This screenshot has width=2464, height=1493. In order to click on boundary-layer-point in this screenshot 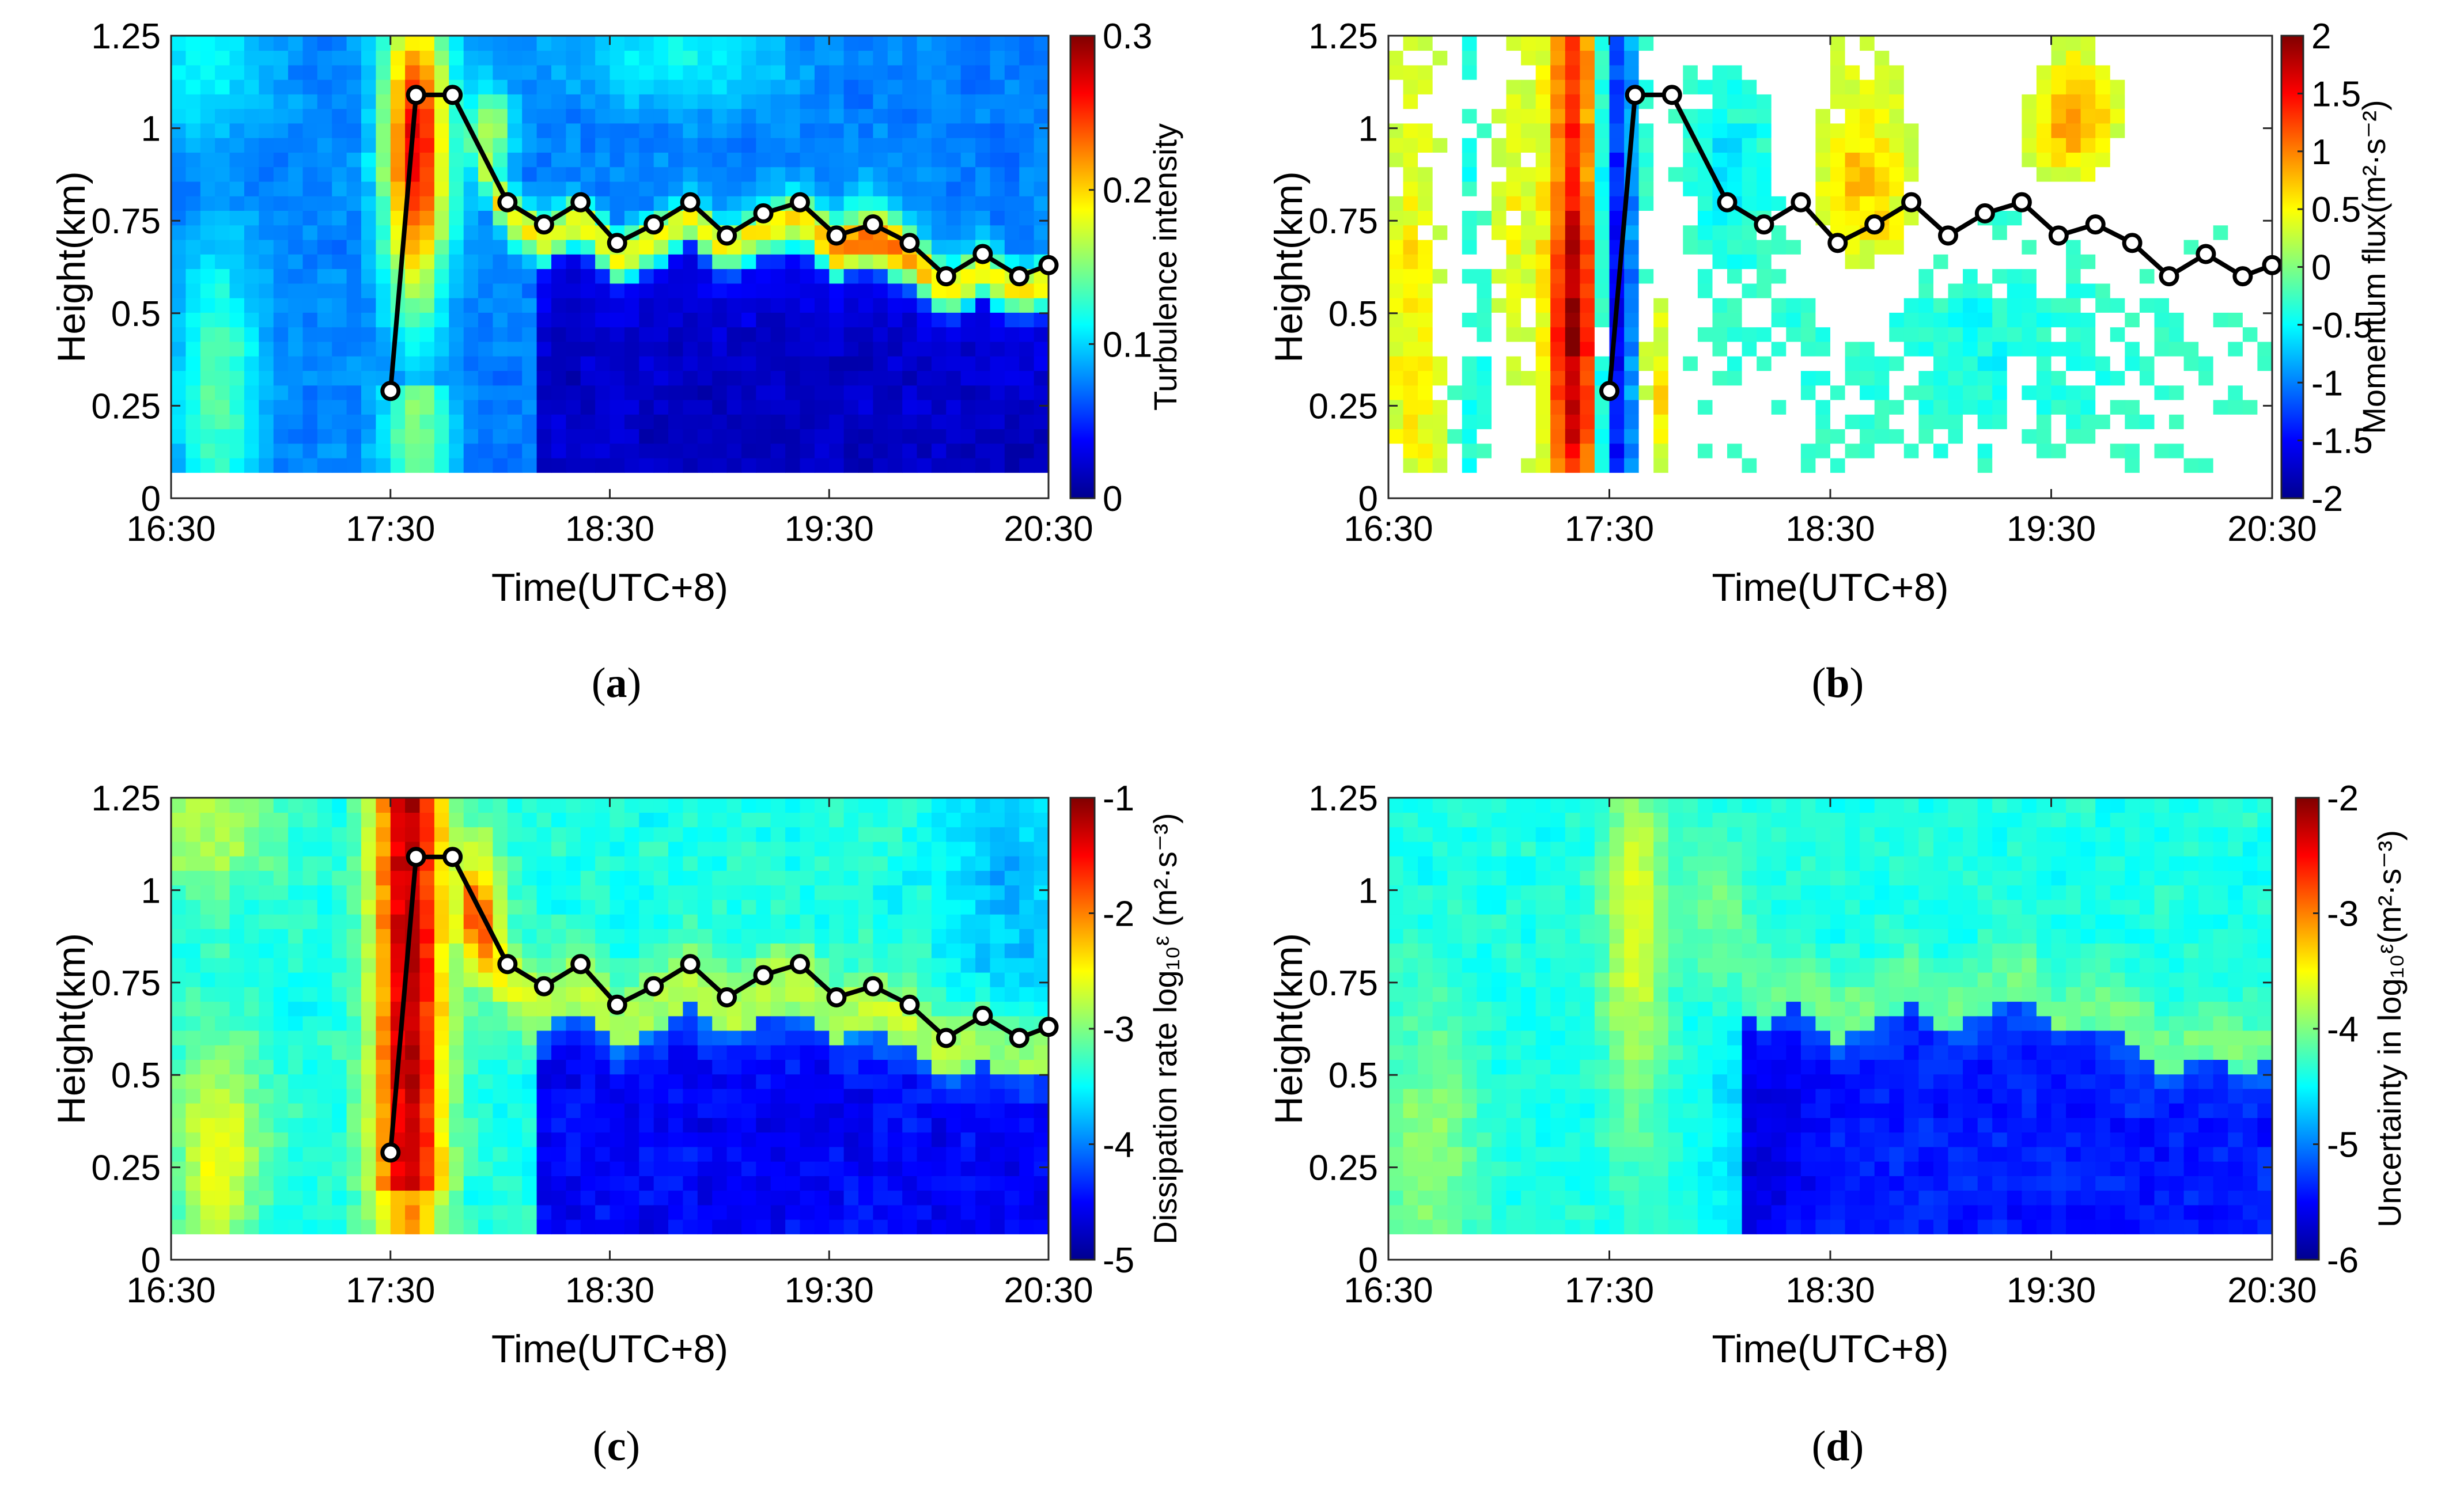, I will do `click(763, 213)`.